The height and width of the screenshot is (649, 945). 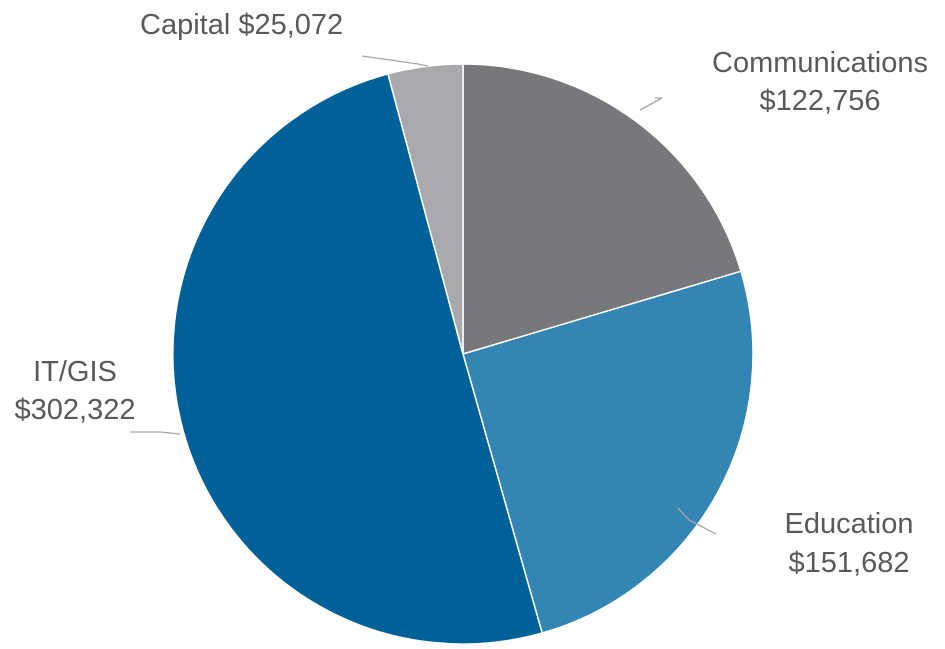 I want to click on label-communications-name: Communications, so click(x=820, y=63).